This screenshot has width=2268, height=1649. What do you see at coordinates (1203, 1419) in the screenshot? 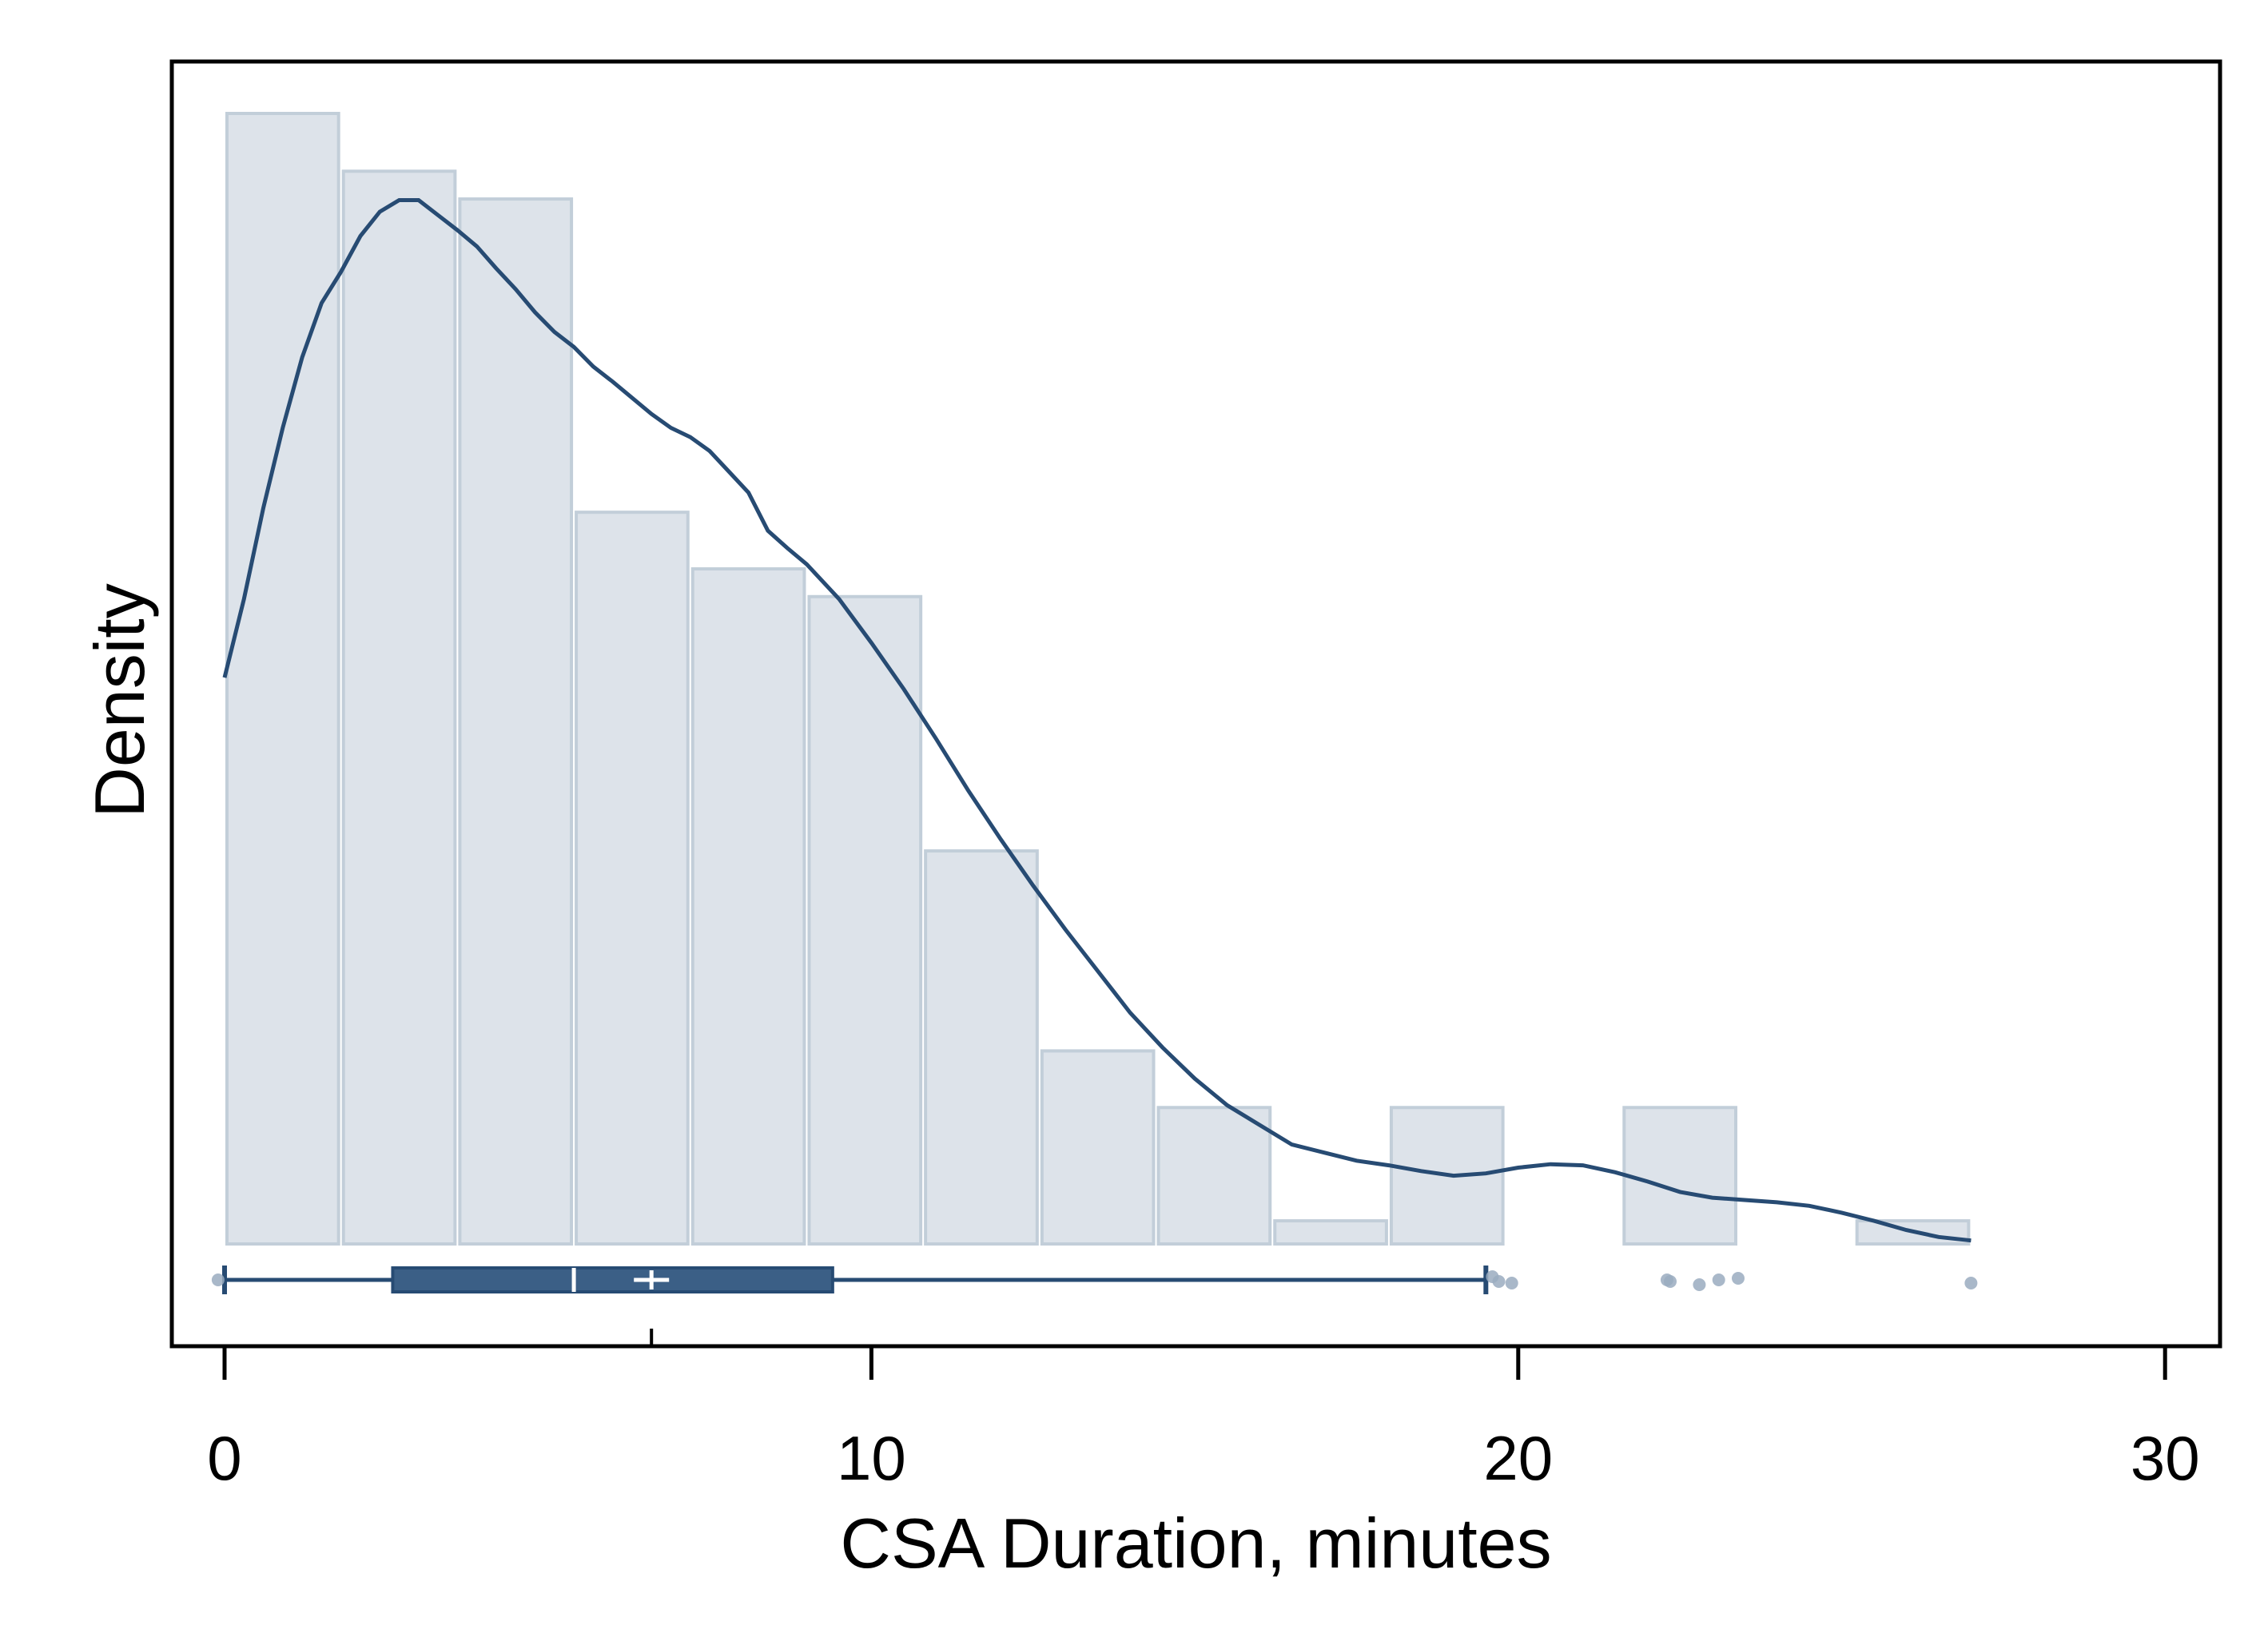
I see `x-axis-ticks: 0 10 20 30` at bounding box center [1203, 1419].